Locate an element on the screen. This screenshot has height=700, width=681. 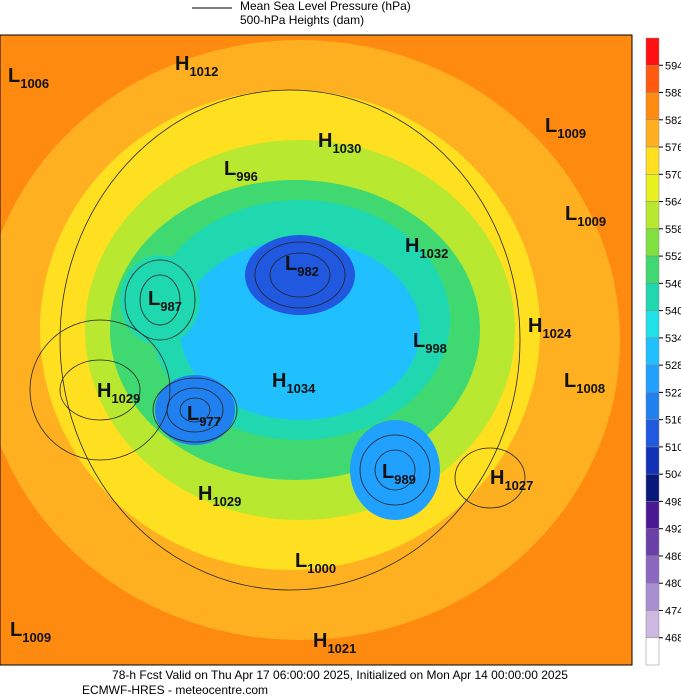
colorbar-tick-label: 522 is located at coordinates (673, 393).